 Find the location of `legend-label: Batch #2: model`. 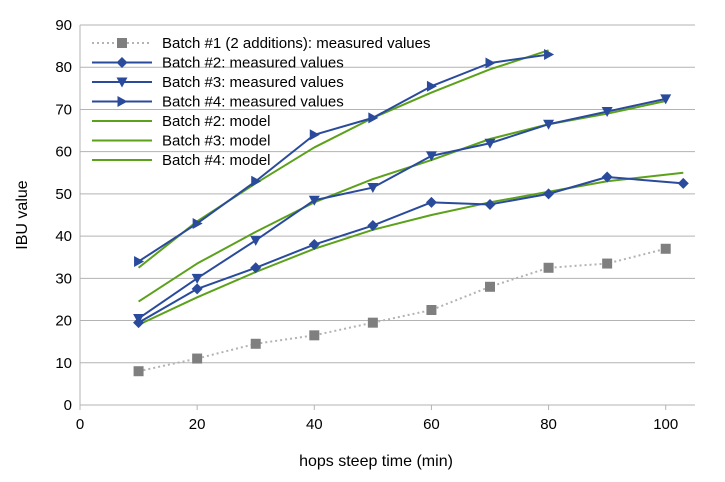

legend-label: Batch #2: model is located at coordinates (216, 121).